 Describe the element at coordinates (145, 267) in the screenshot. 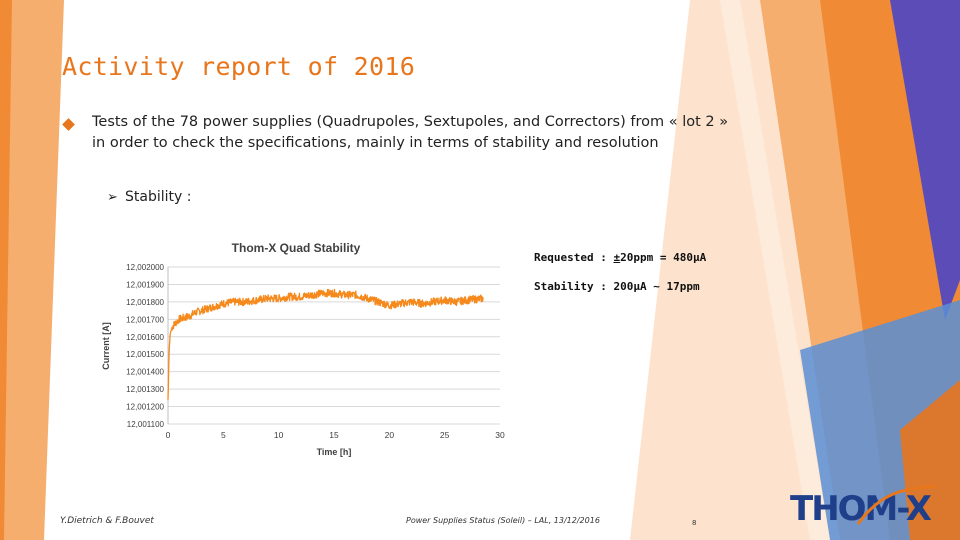

I see `y-tick-label: 12,002000` at that location.